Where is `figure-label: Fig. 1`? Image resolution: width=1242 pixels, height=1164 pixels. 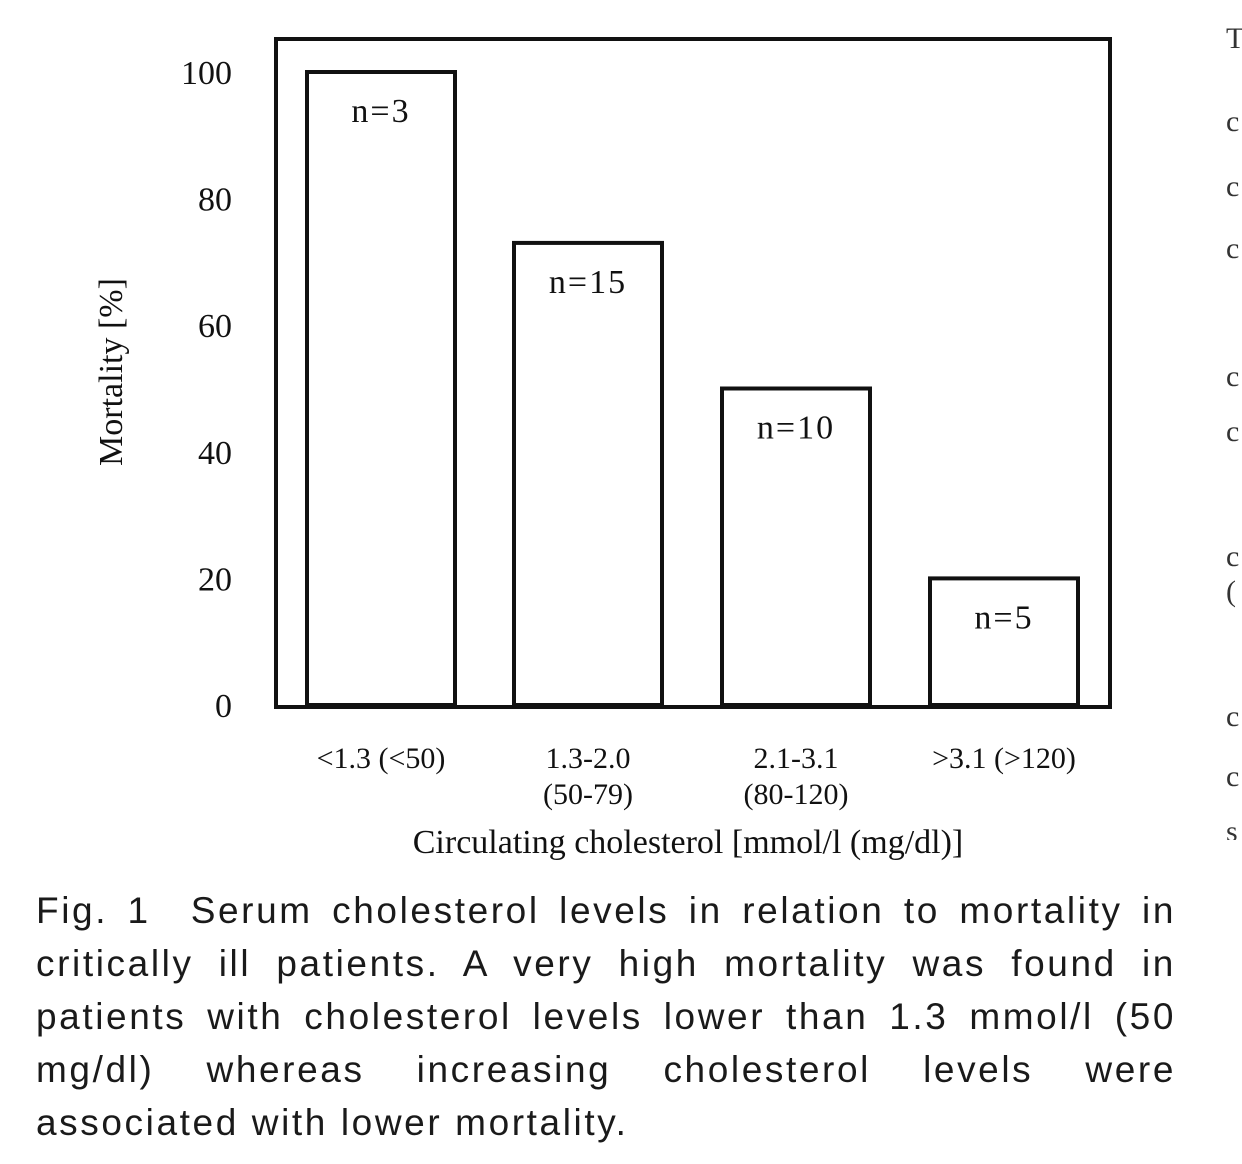
figure-label: Fig. 1 is located at coordinates (93, 910).